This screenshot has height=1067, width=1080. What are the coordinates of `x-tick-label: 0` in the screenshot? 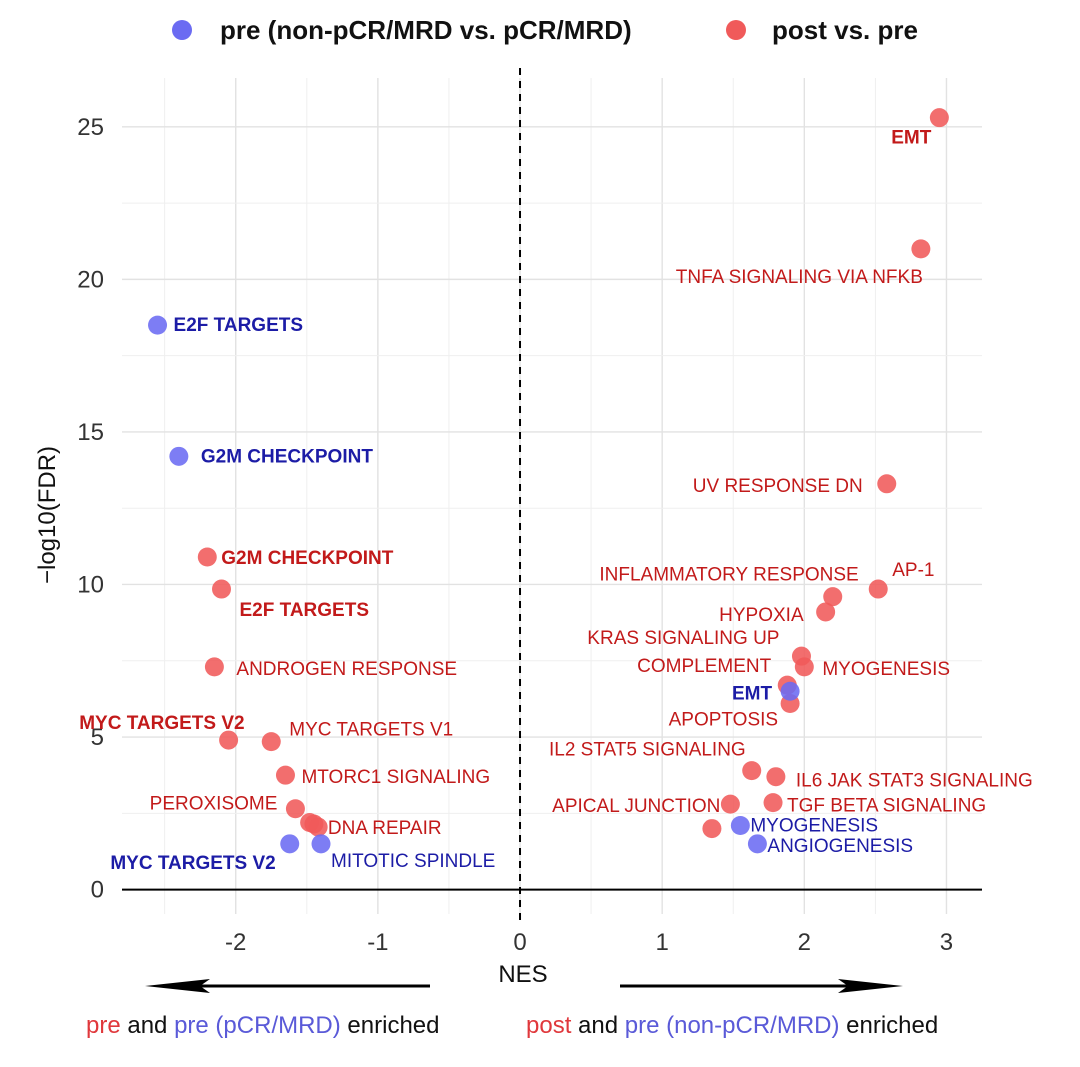 It's located at (519, 942).